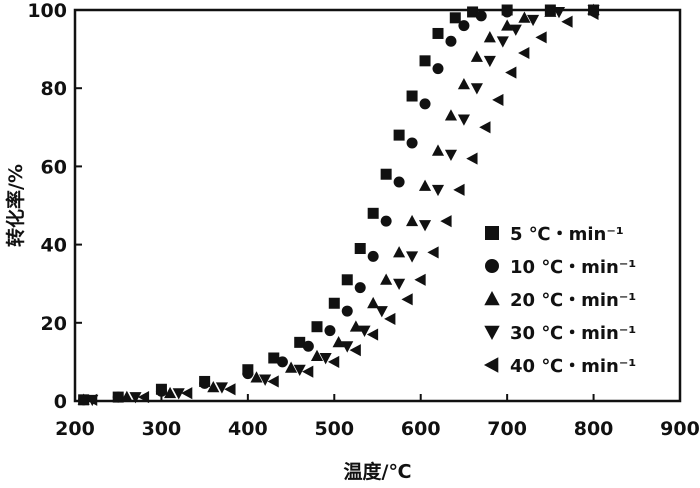 The width and height of the screenshot is (700, 488). Describe the element at coordinates (378, 471) in the screenshot. I see `x-axis-title: 温度/℃` at that location.